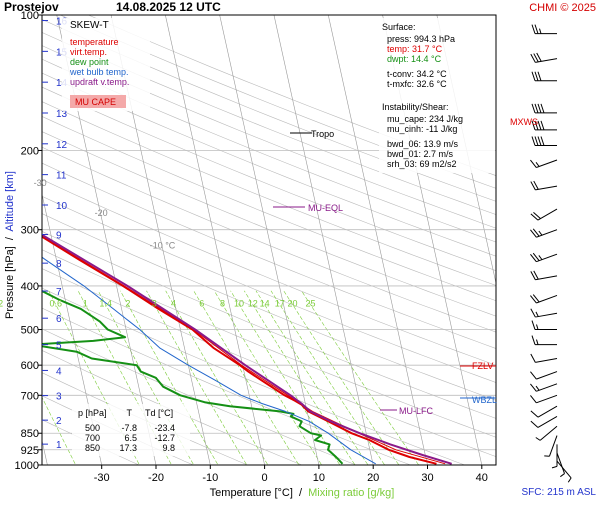 This screenshot has width=600, height=505. What do you see at coordinates (421, 39) in the screenshot?
I see `surface-press: press: 994.3 hPa` at bounding box center [421, 39].